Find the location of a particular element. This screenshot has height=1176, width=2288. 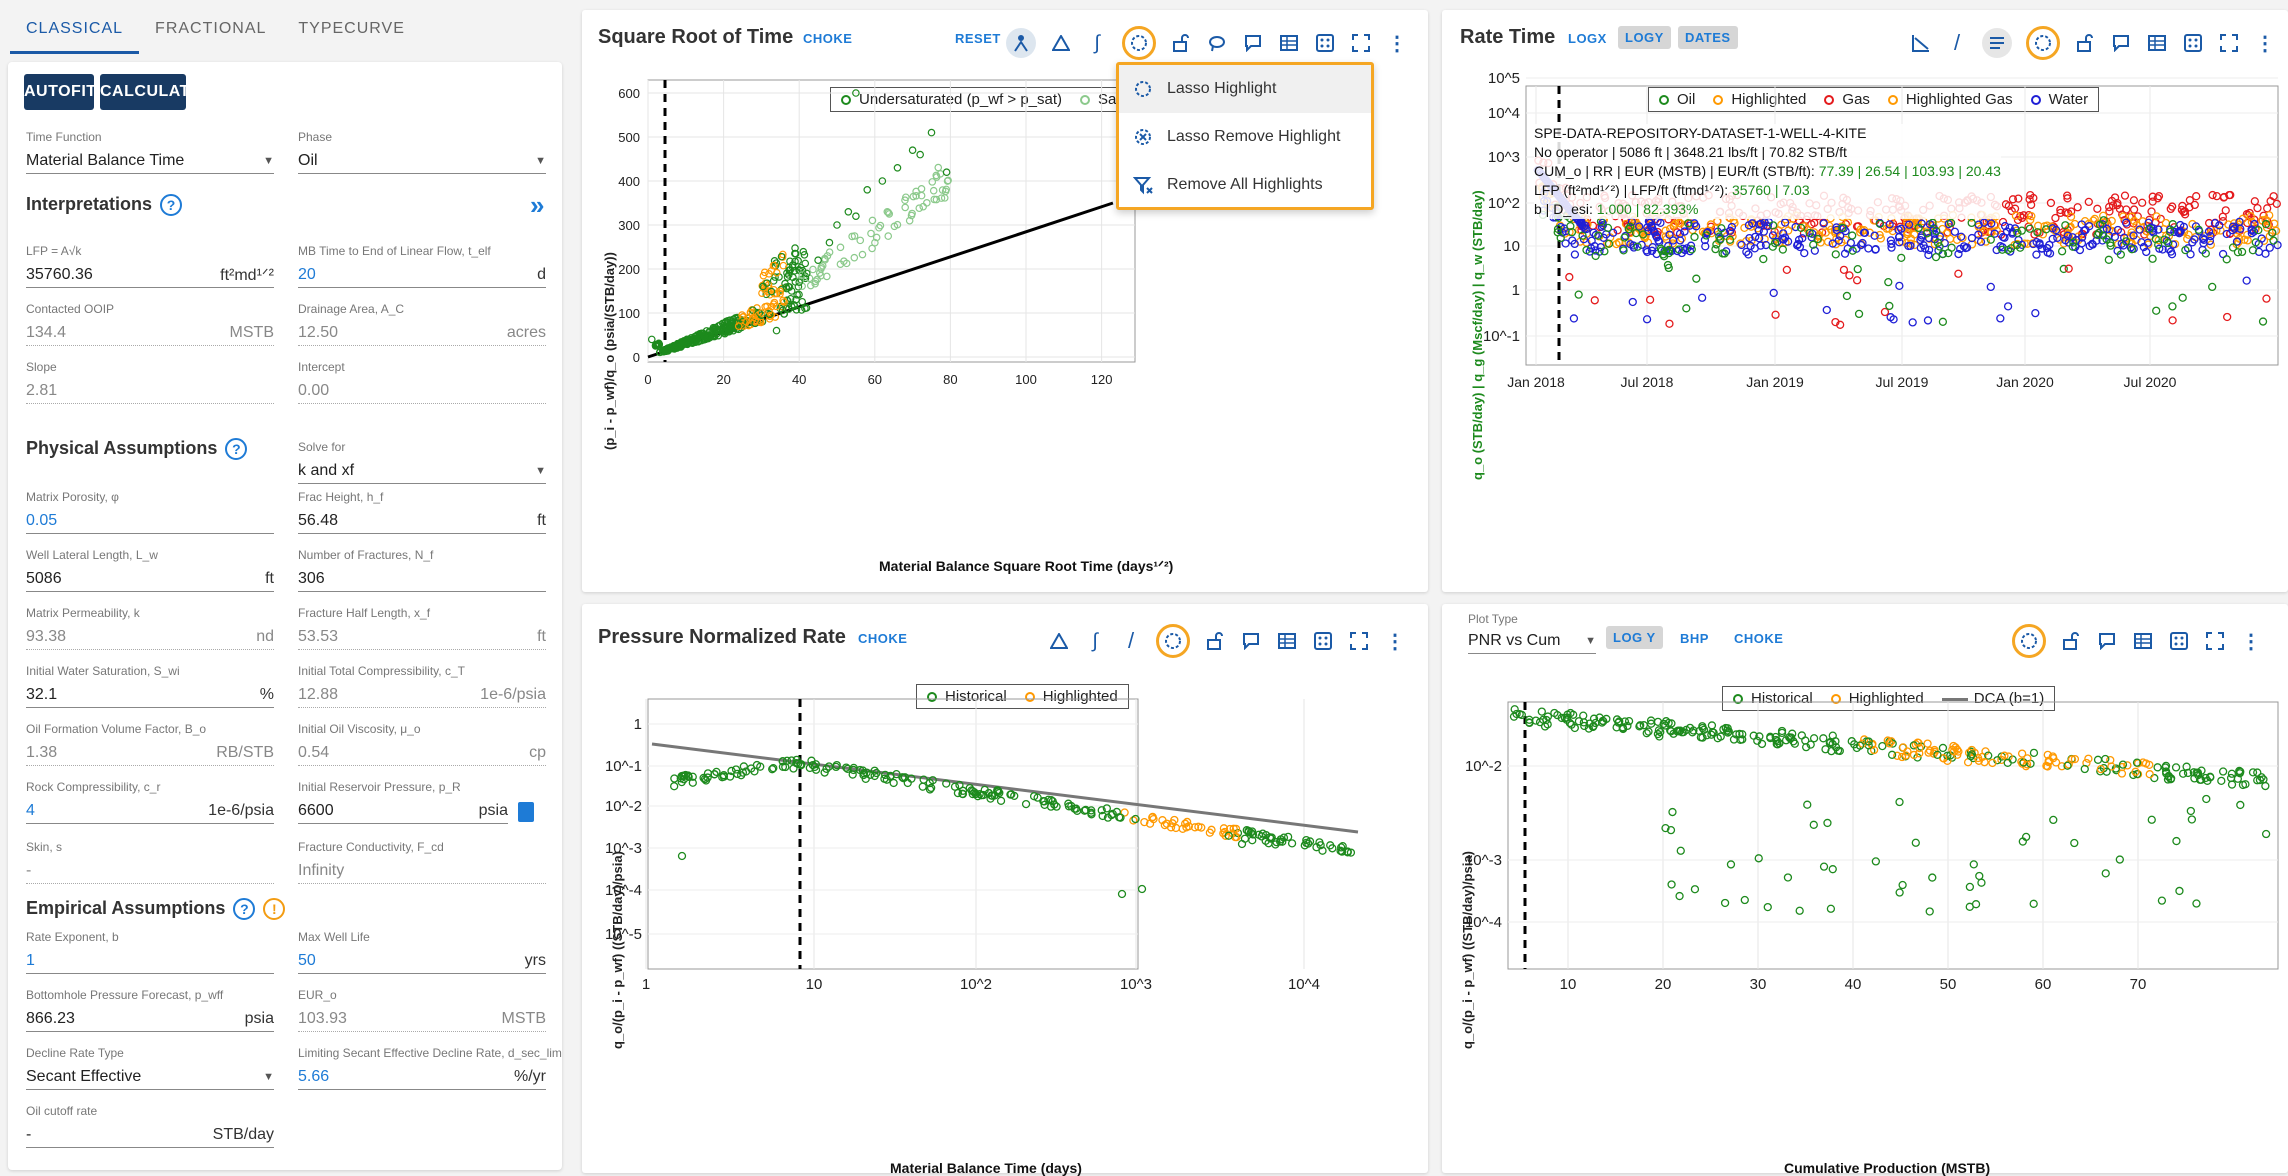

field-input: 5.66 %/yr is located at coordinates (422, 1077).